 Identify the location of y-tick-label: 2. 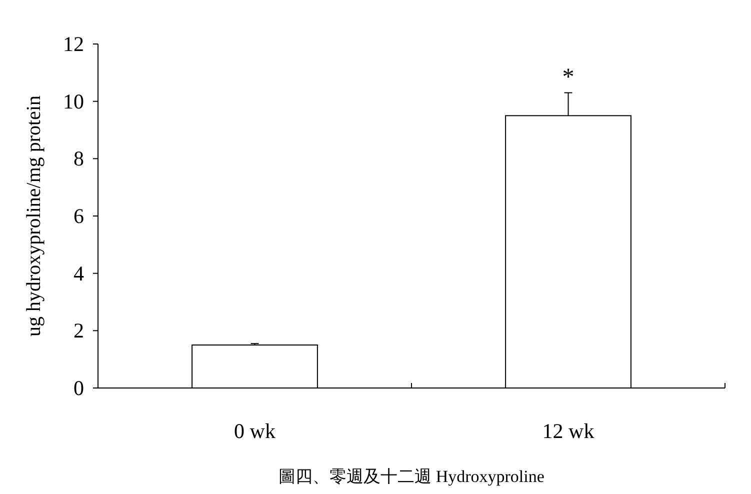
(79, 330).